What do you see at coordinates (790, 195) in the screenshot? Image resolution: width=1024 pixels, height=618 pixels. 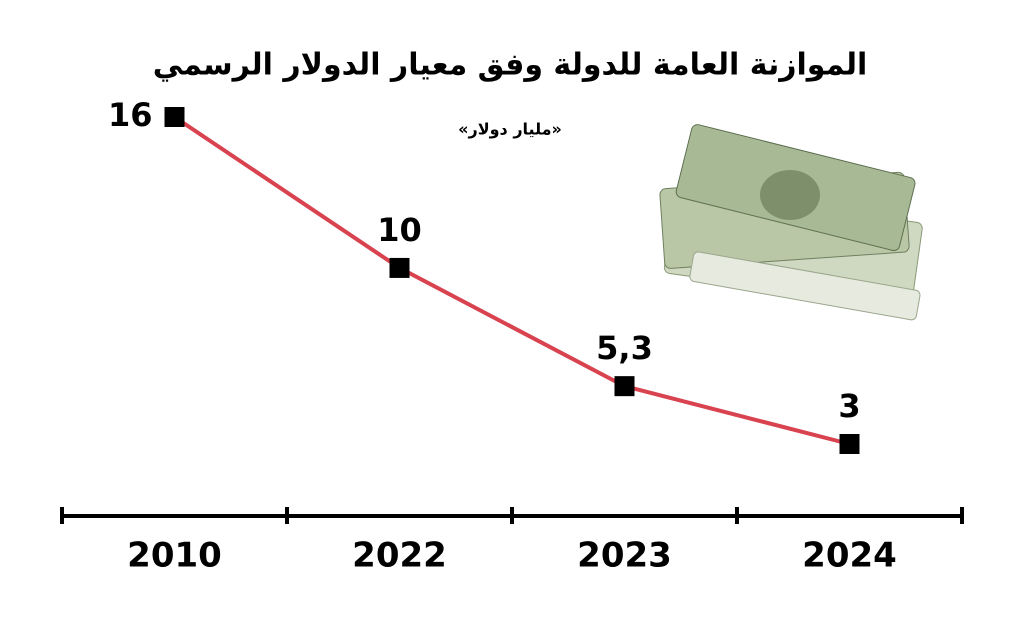 I see `portrait` at bounding box center [790, 195].